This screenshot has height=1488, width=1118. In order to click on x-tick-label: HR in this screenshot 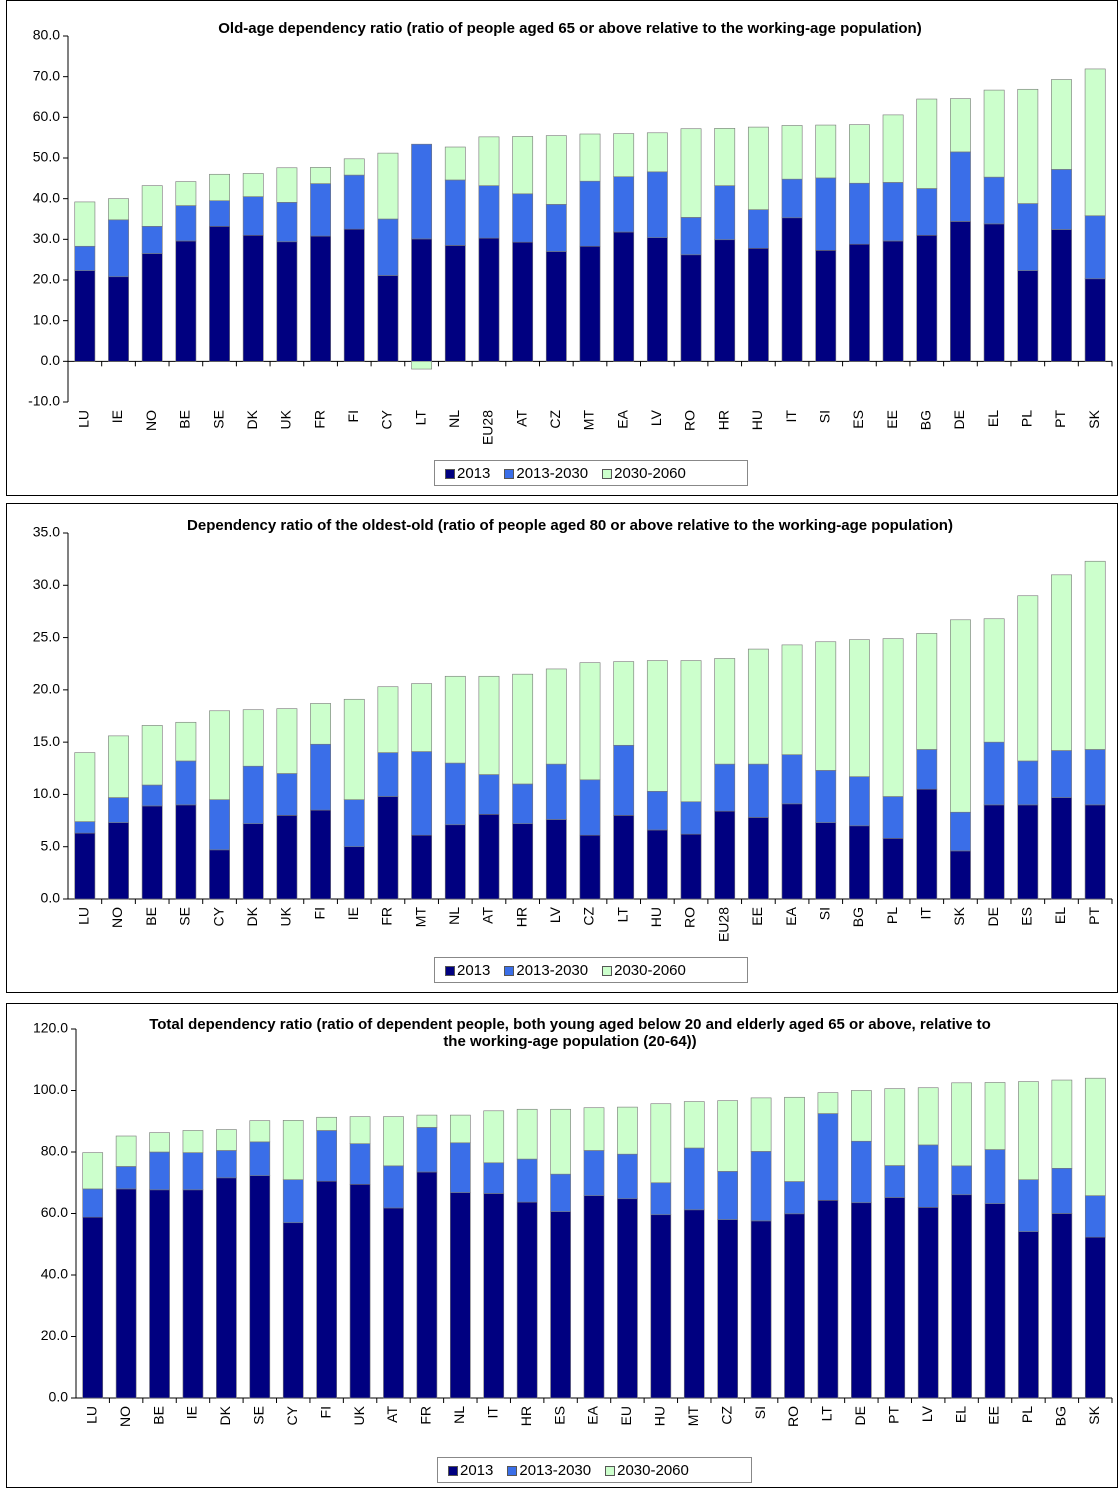, I will do `click(521, 917)`.